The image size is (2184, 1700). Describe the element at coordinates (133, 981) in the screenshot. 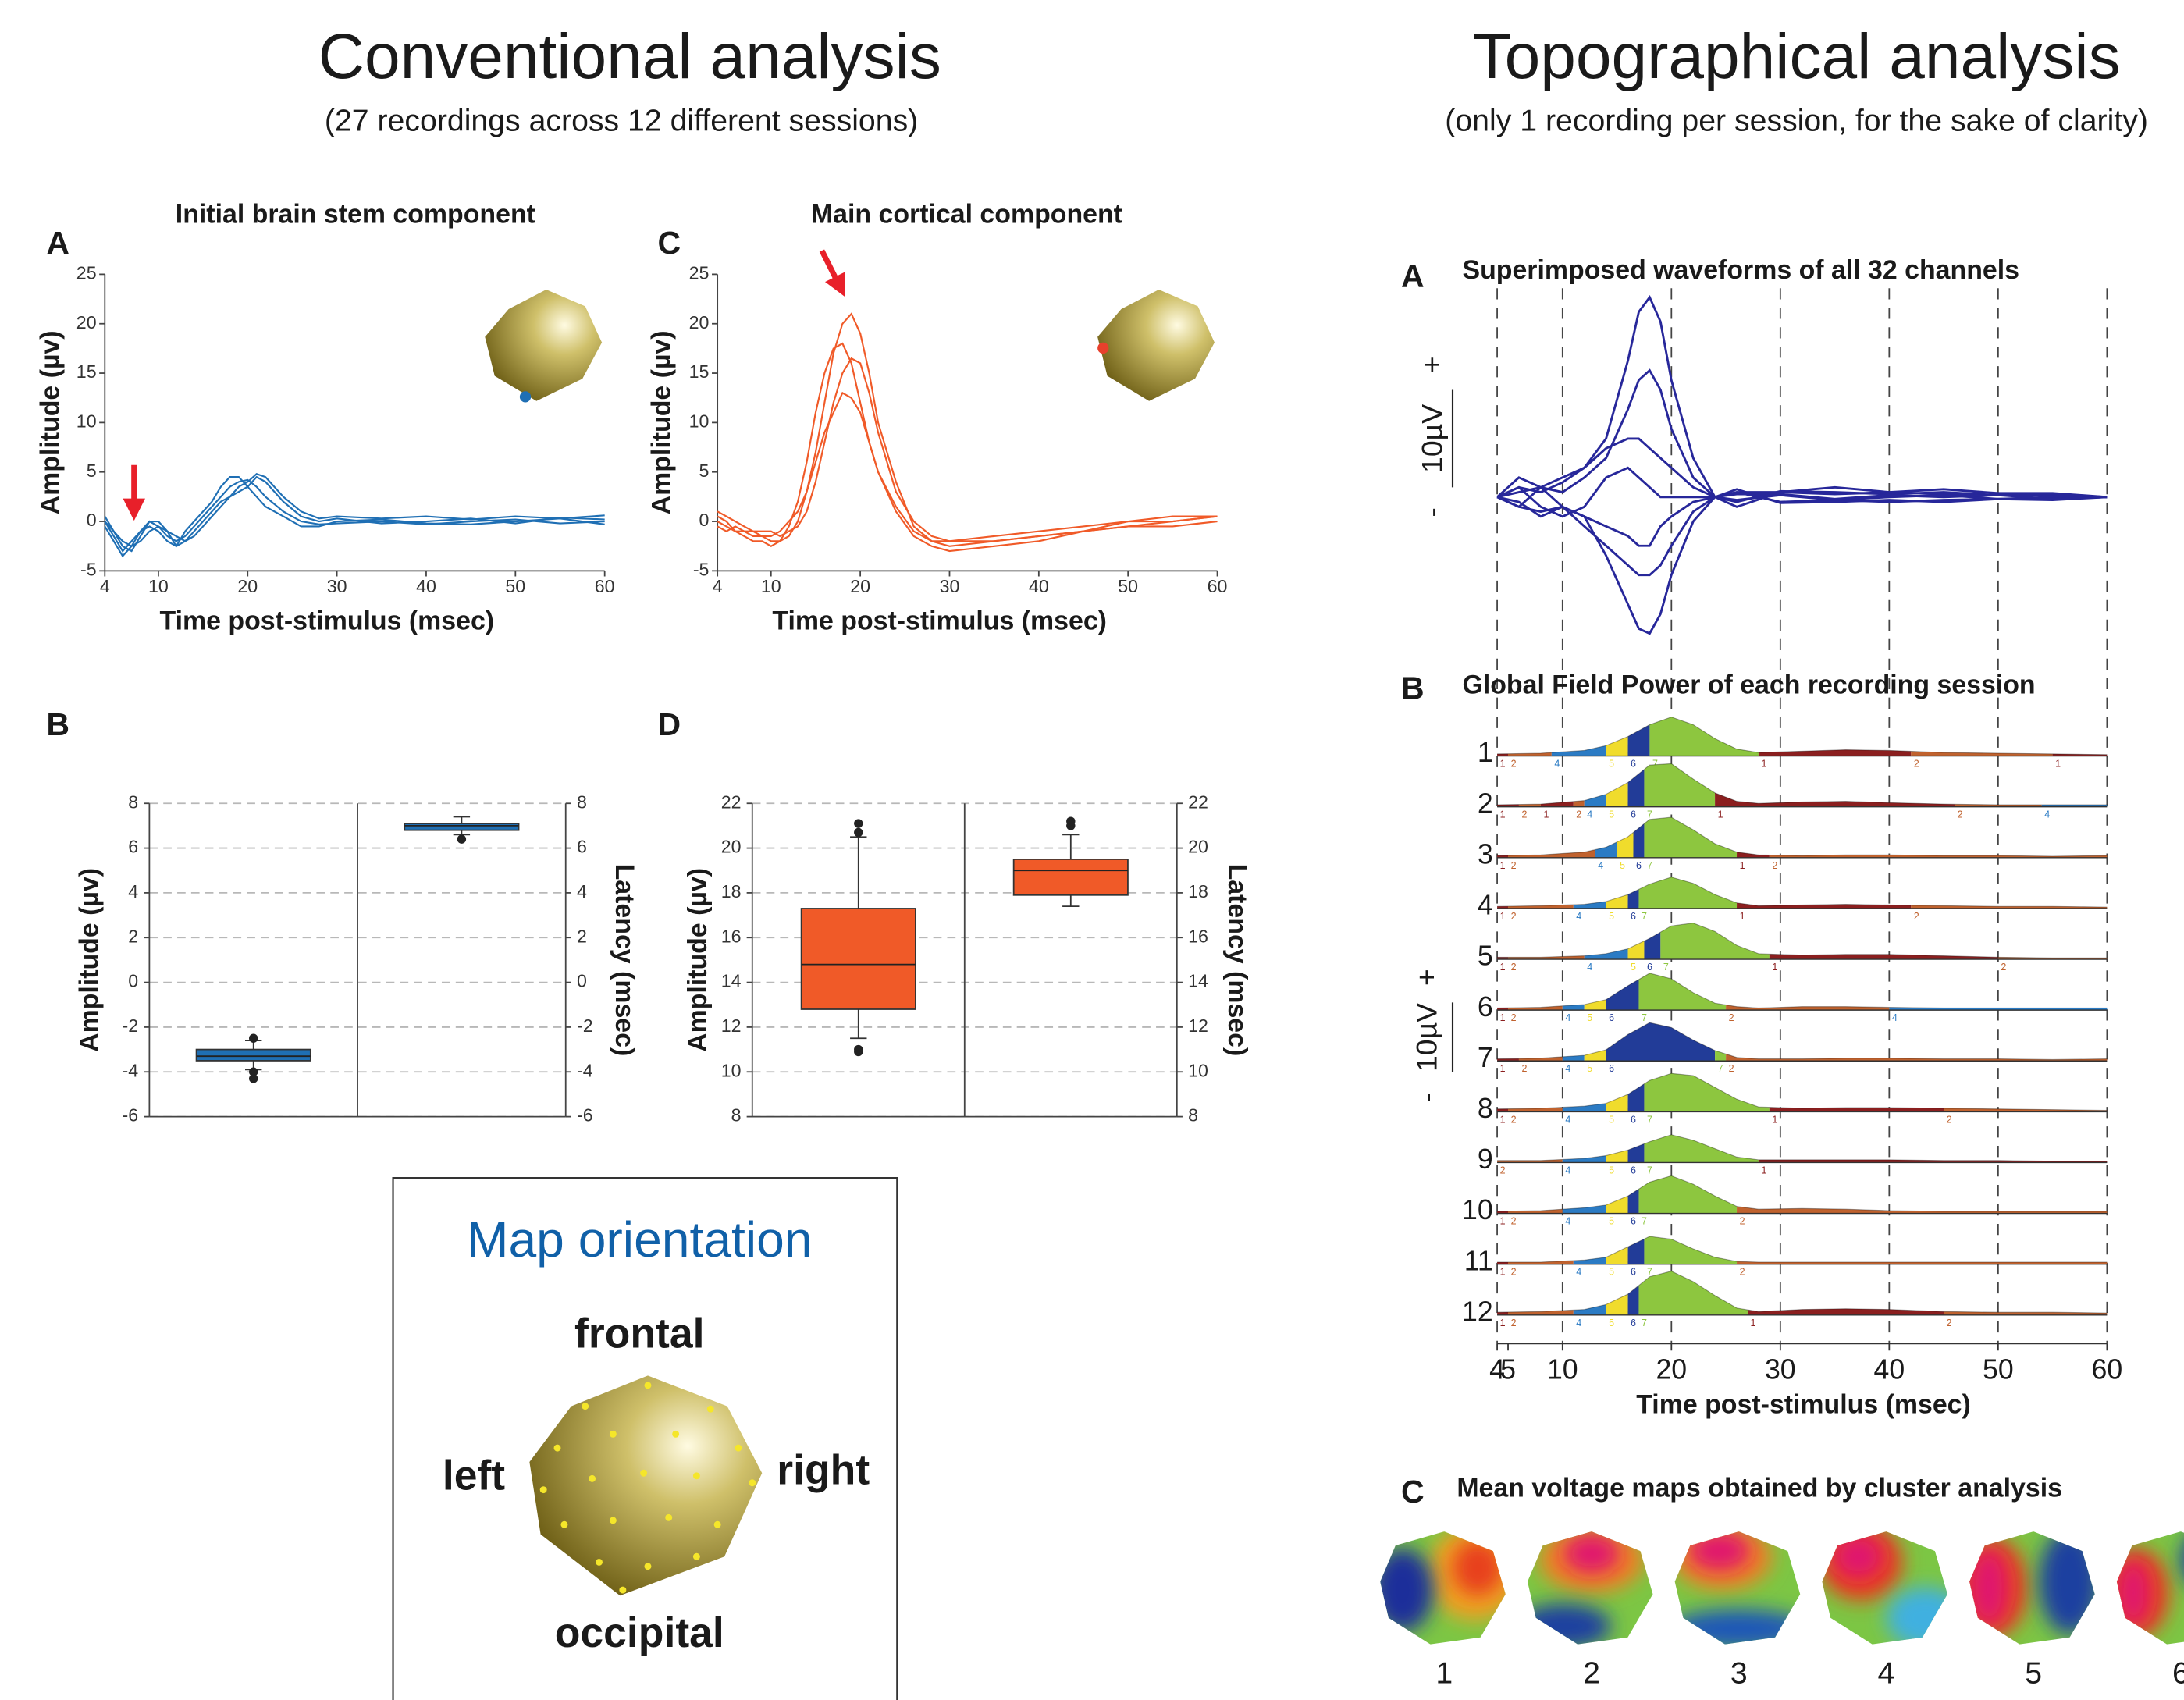

I see `y-tick-label: 0` at that location.